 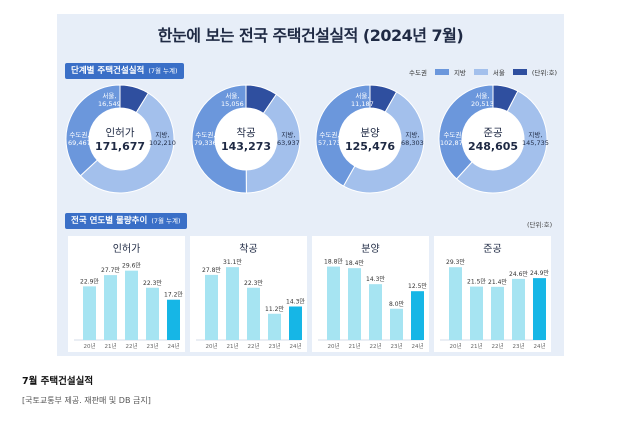 I want to click on legend: 수도권 지방 서울 (단위:호), so click(x=483, y=72).